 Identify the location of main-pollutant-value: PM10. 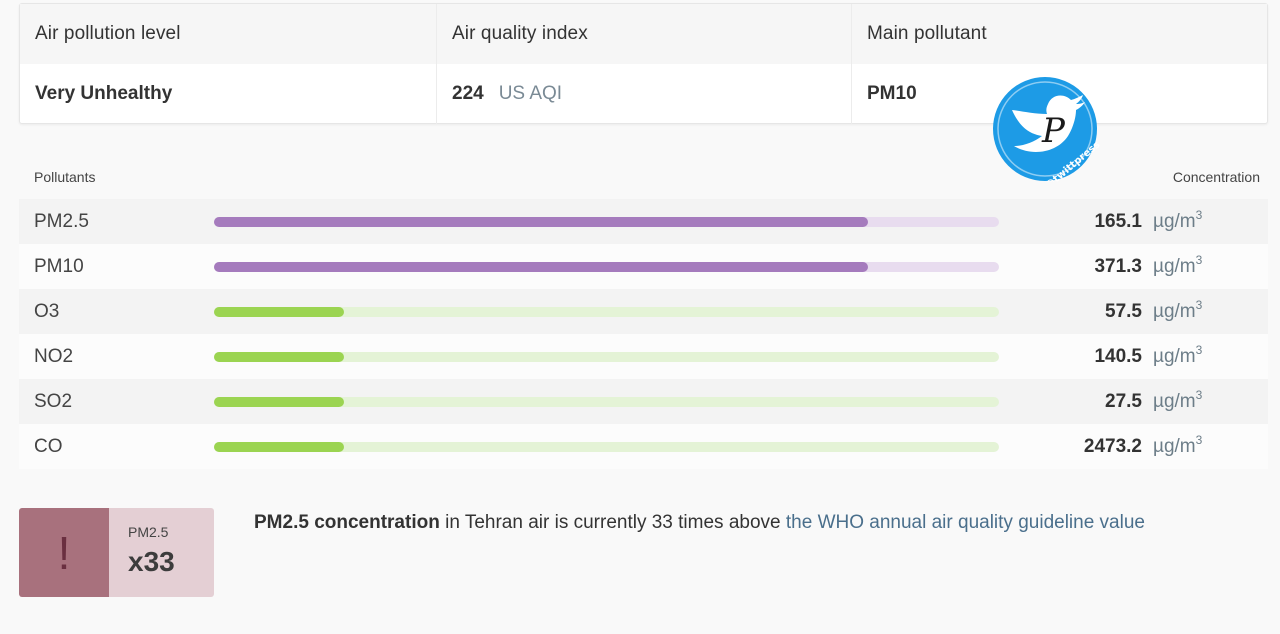
(1060, 94).